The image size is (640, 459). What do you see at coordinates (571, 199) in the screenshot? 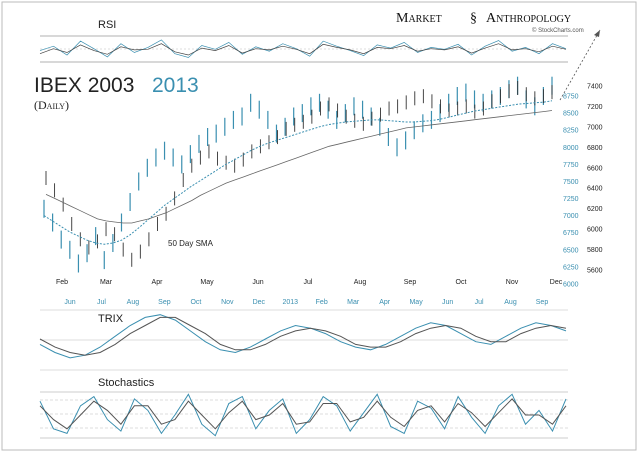
I see `y-tick-2013: 7250` at bounding box center [571, 199].